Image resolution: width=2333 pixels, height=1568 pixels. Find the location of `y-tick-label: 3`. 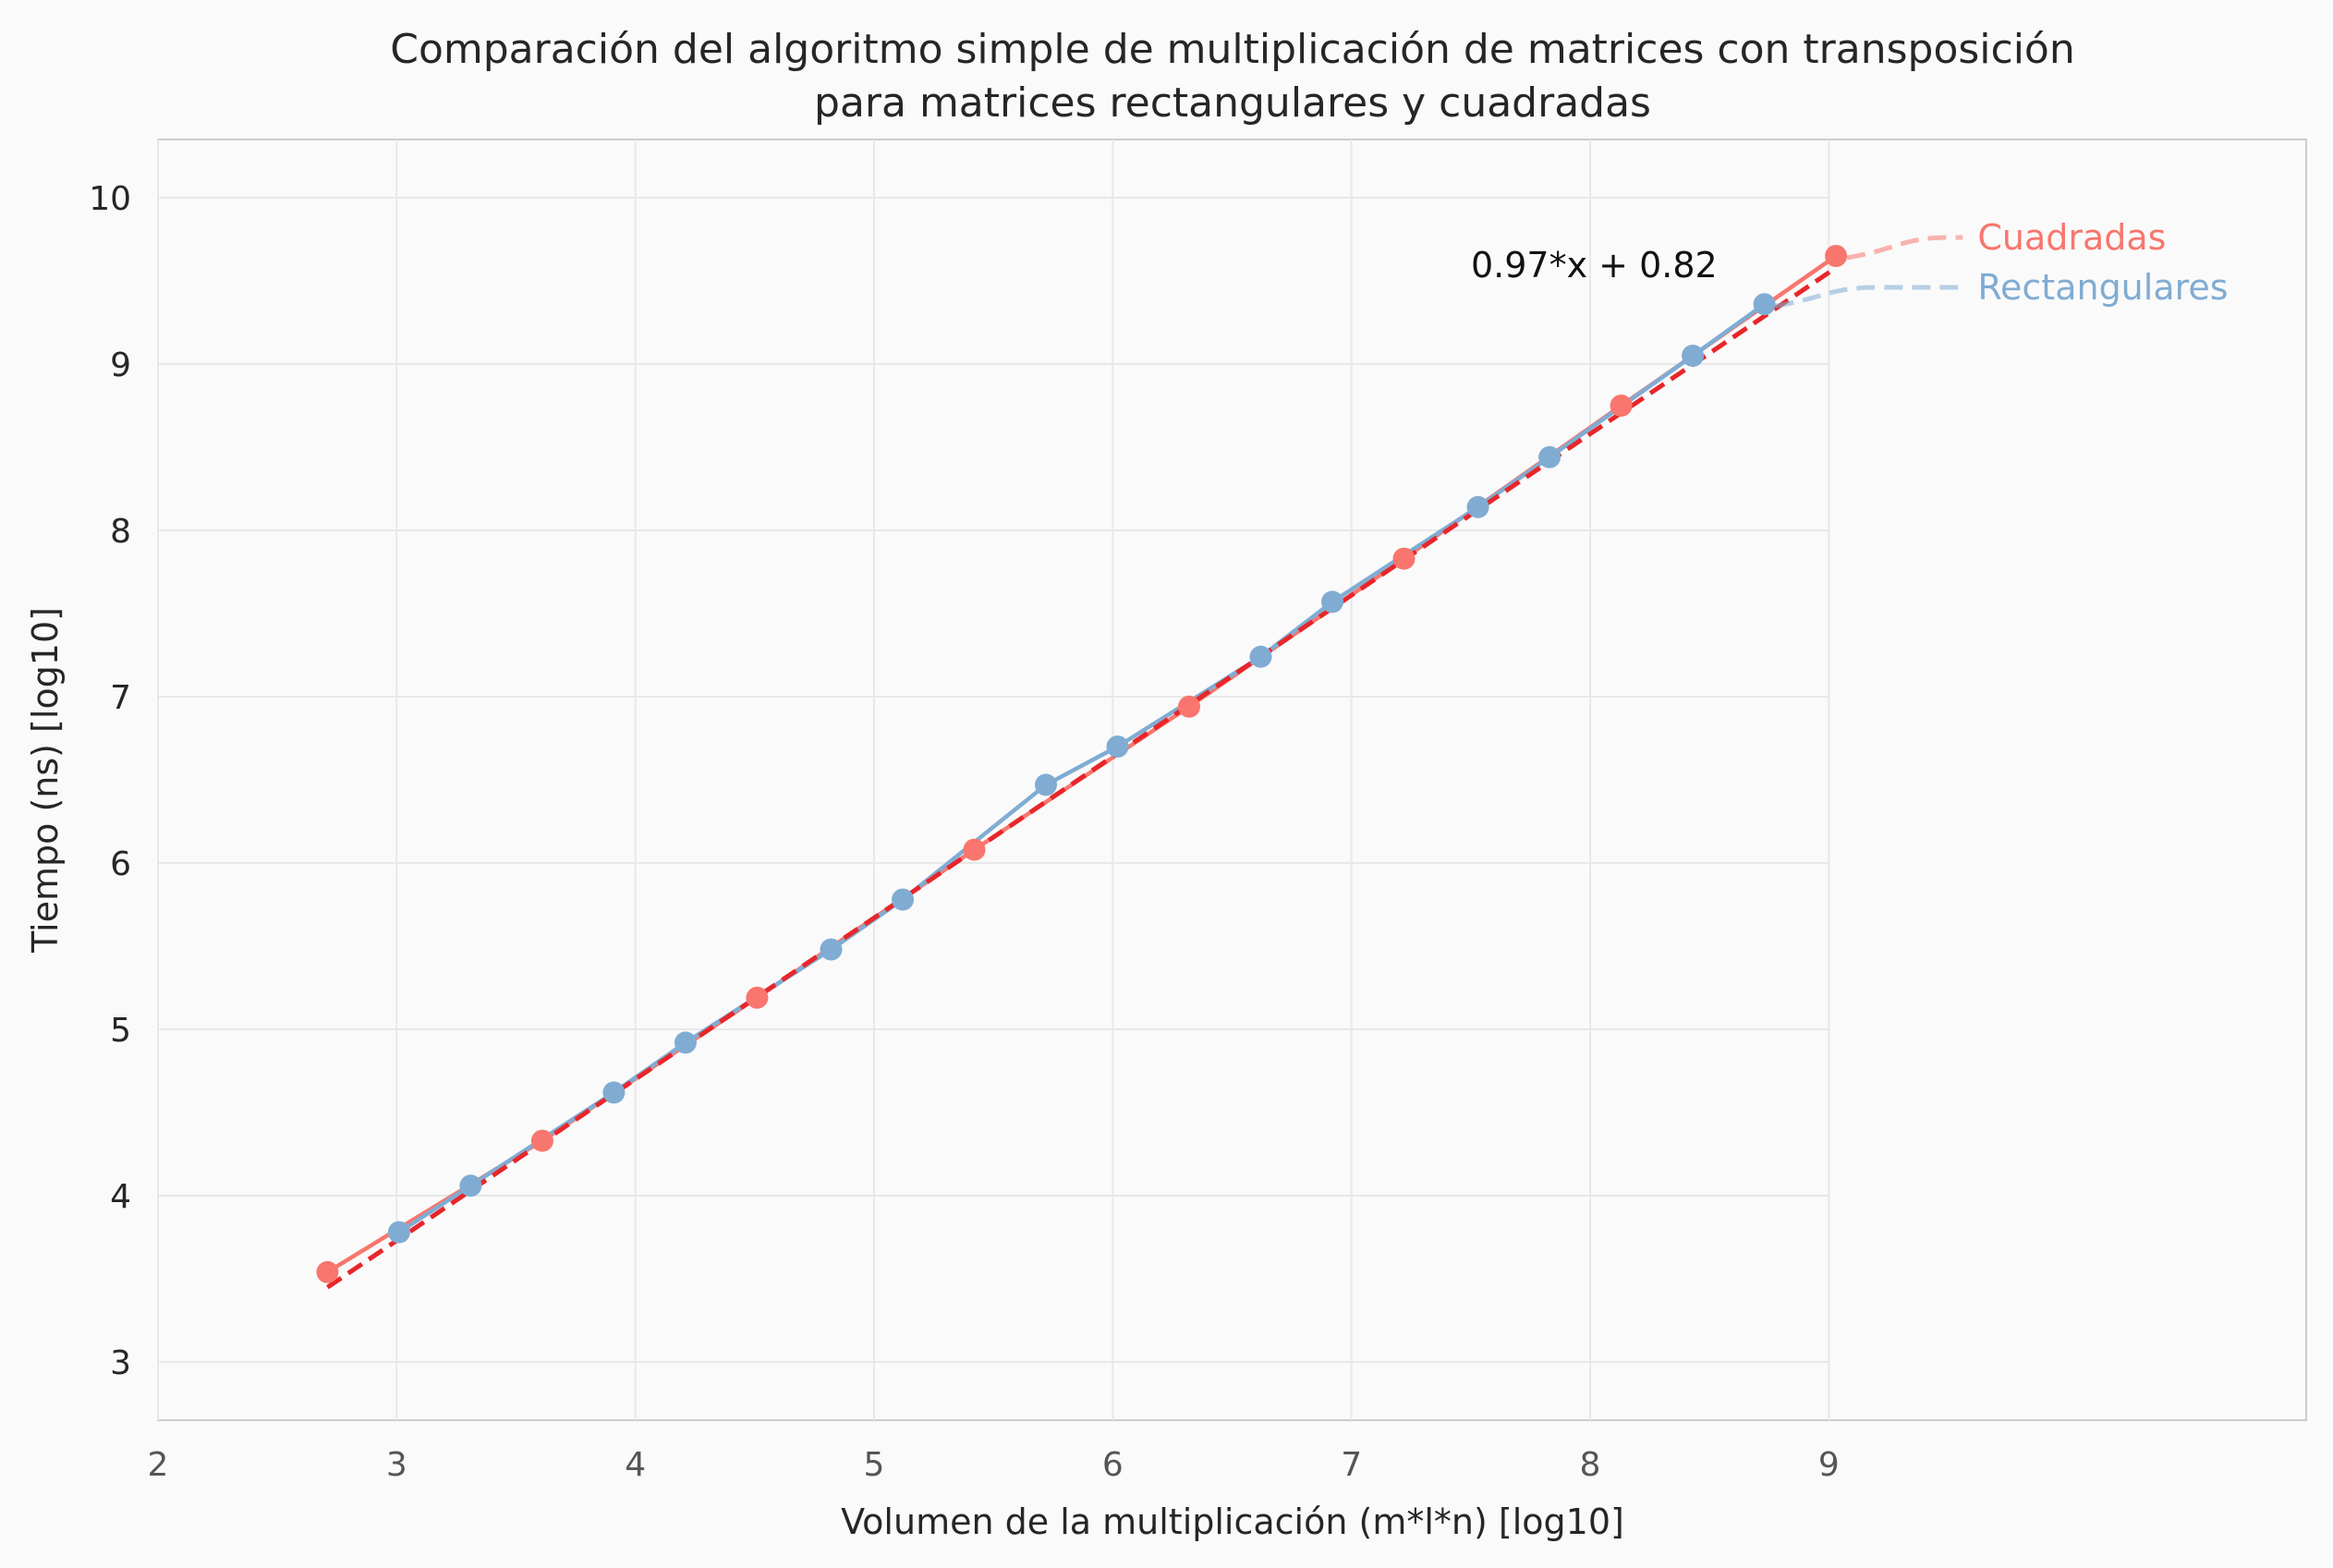

y-tick-label: 3 is located at coordinates (120, 1363).